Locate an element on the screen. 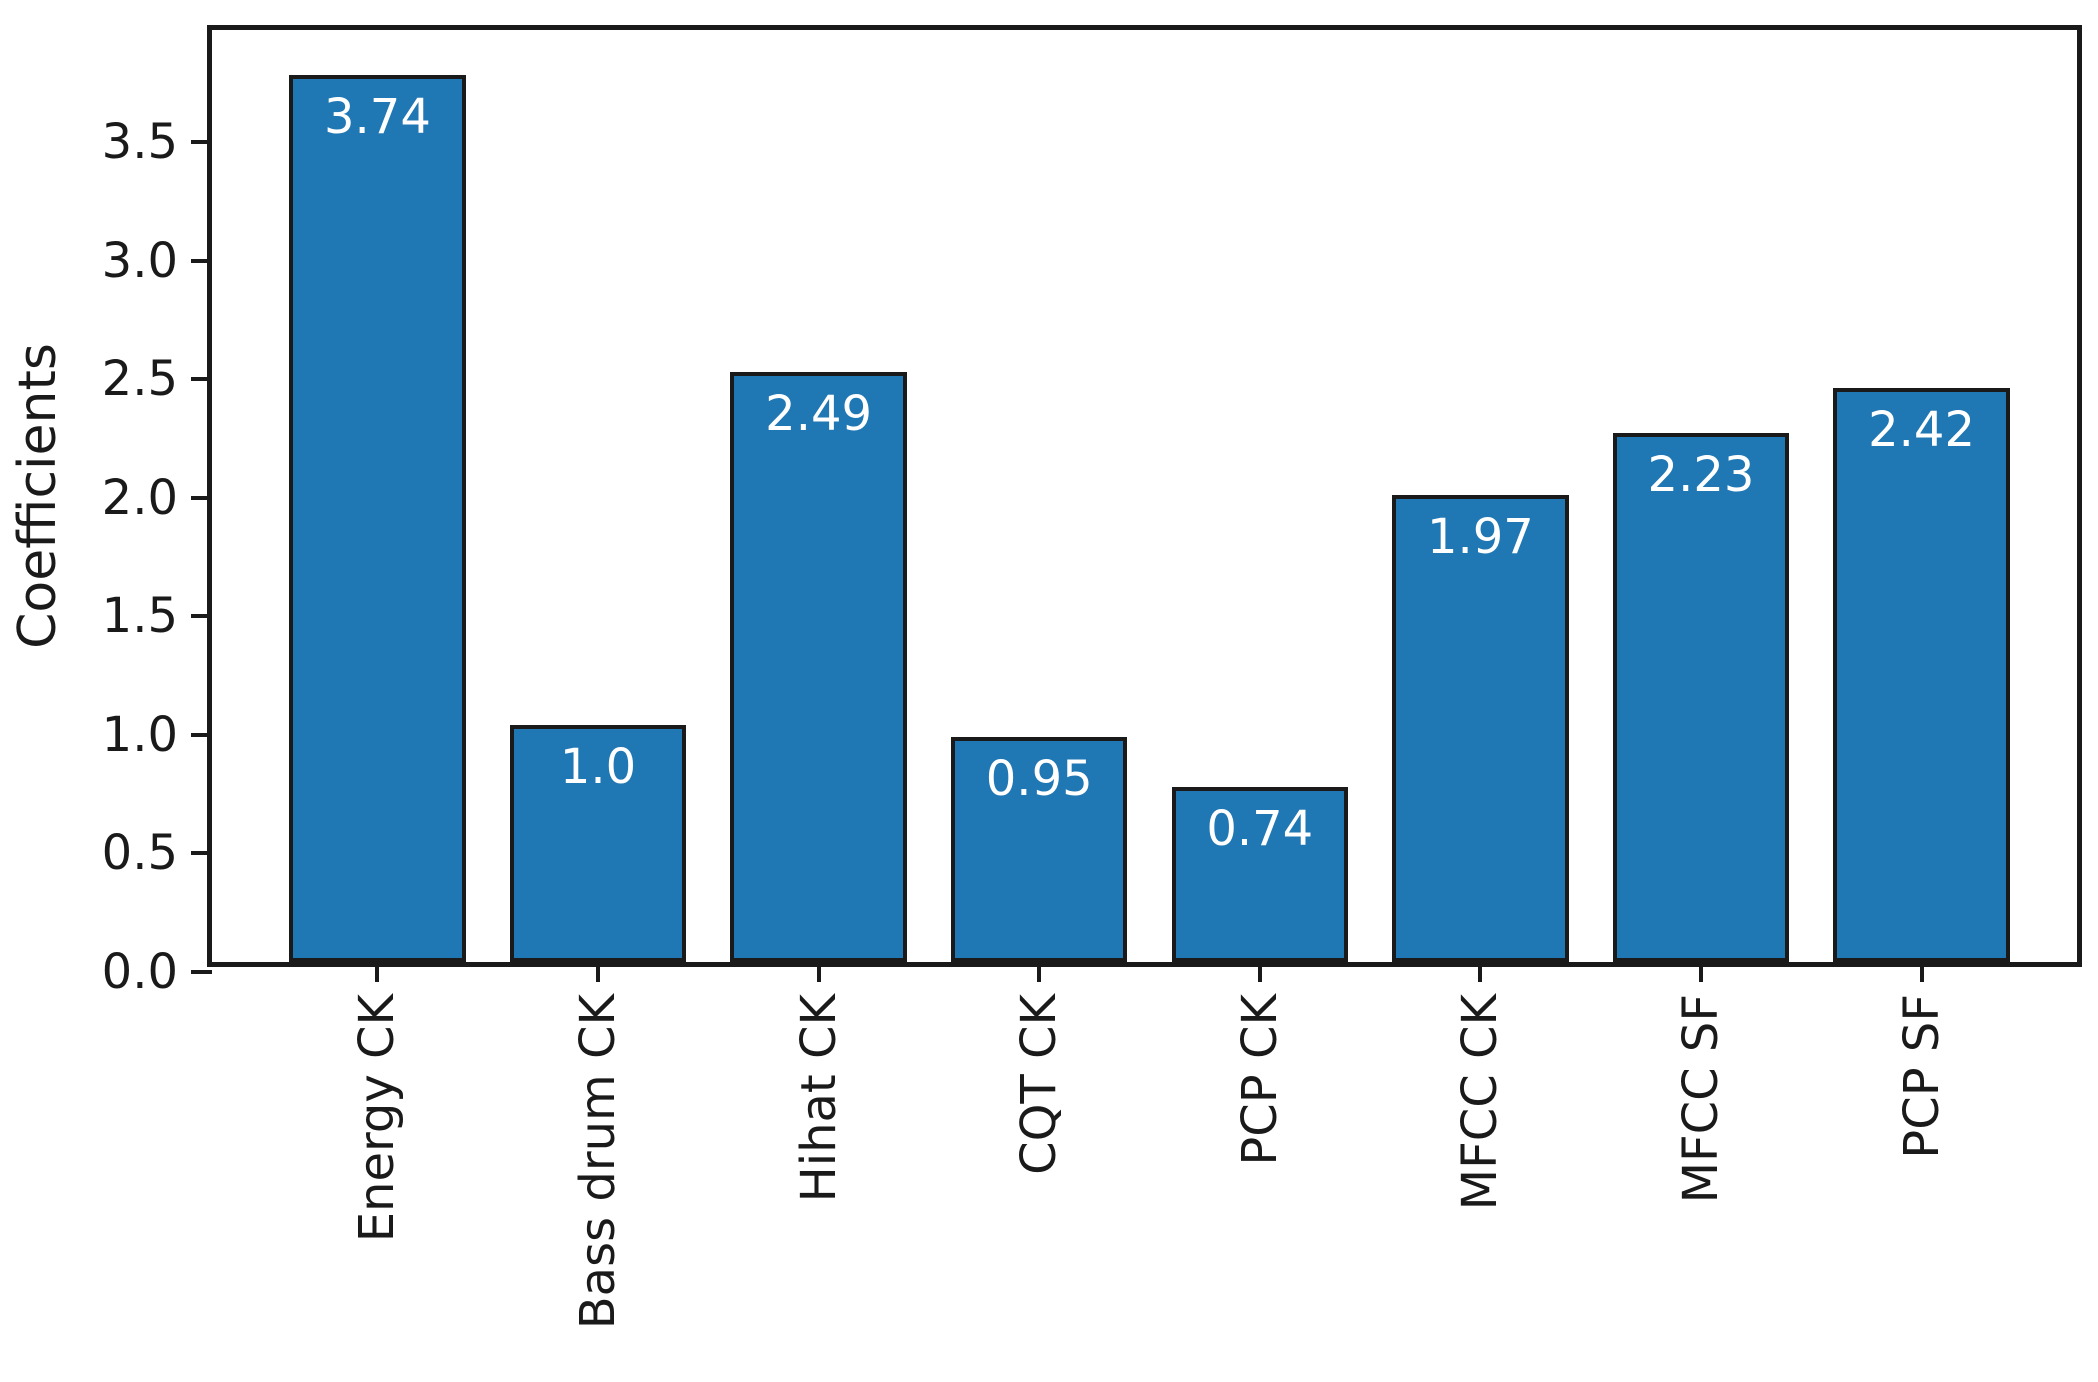  bar-value-label: 0.95 is located at coordinates (1039, 778).